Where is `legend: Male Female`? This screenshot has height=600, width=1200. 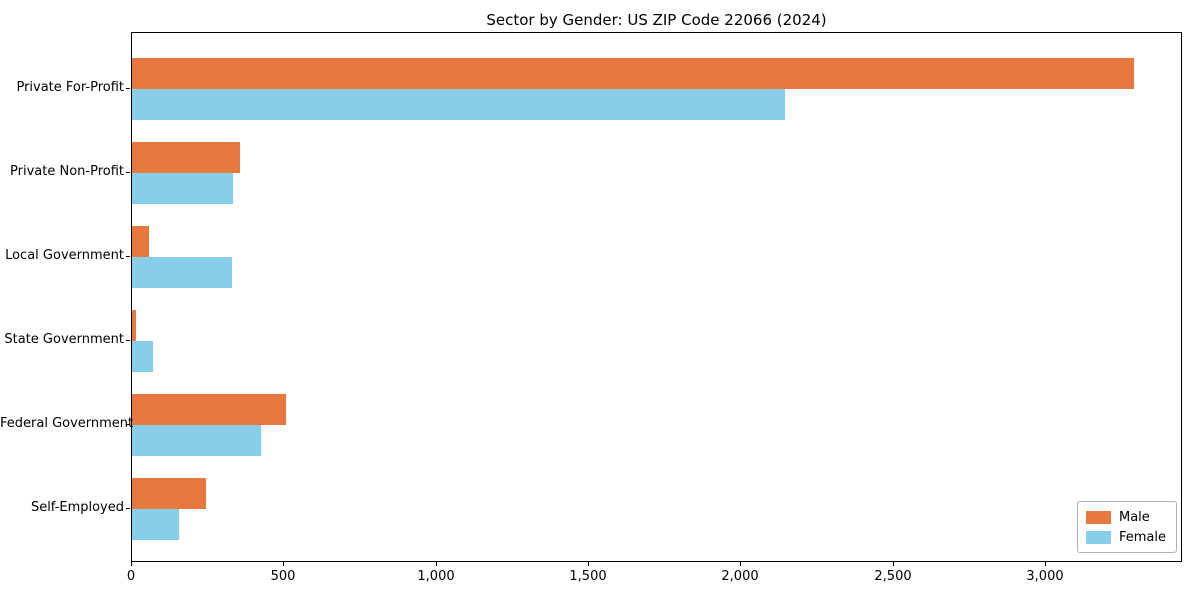
legend: Male Female is located at coordinates (1126, 527).